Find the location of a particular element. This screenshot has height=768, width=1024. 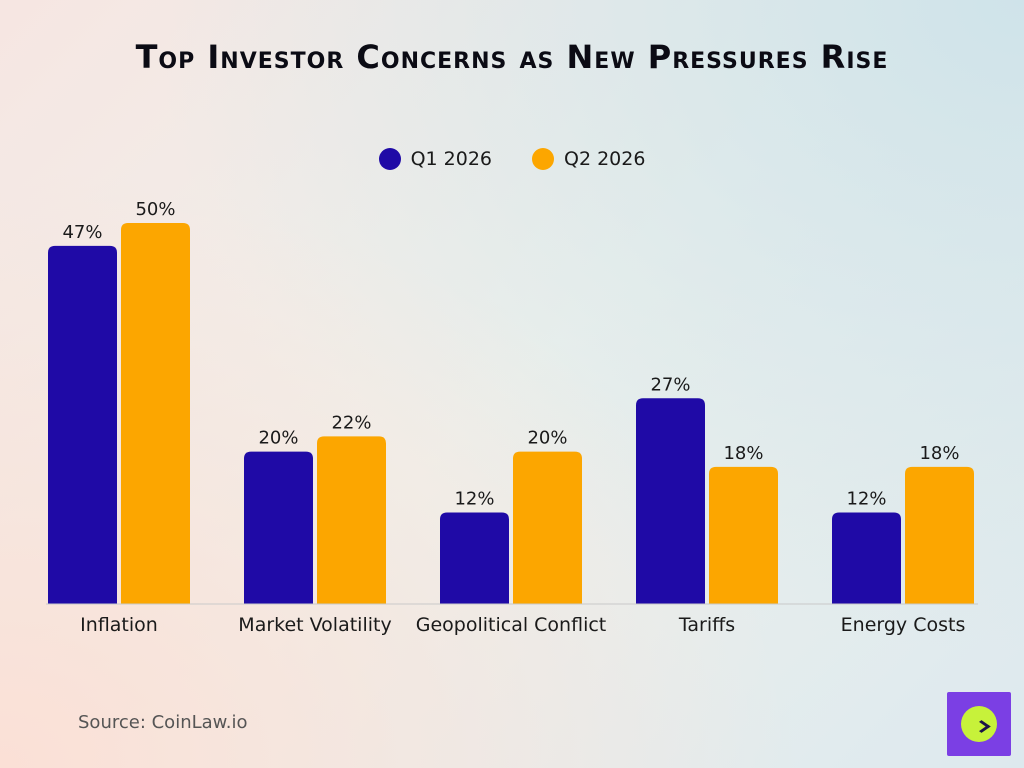

bar-geopolitical-conflict-q1-2026 is located at coordinates (474, 558).